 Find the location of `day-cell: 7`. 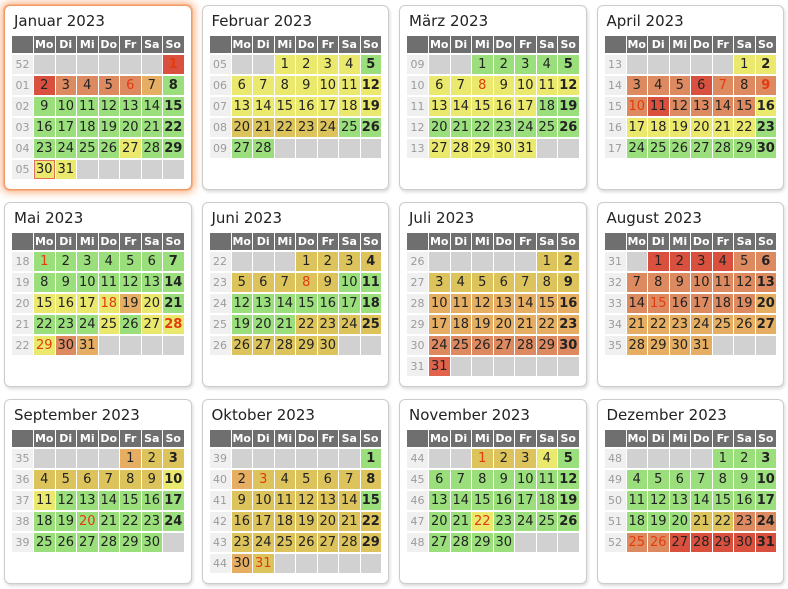

day-cell: 7 is located at coordinates (460, 85).